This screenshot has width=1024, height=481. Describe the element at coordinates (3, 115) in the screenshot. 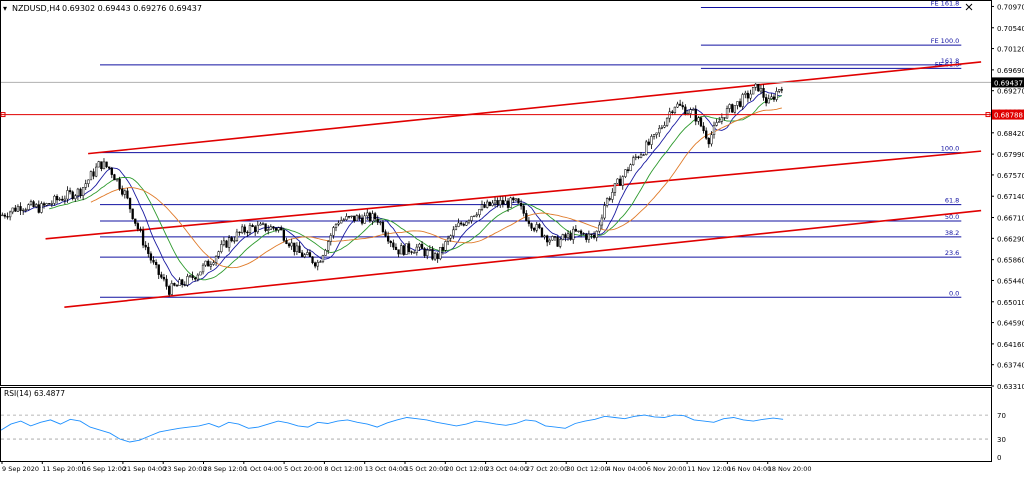

I see `red-level-anchor-left` at that location.